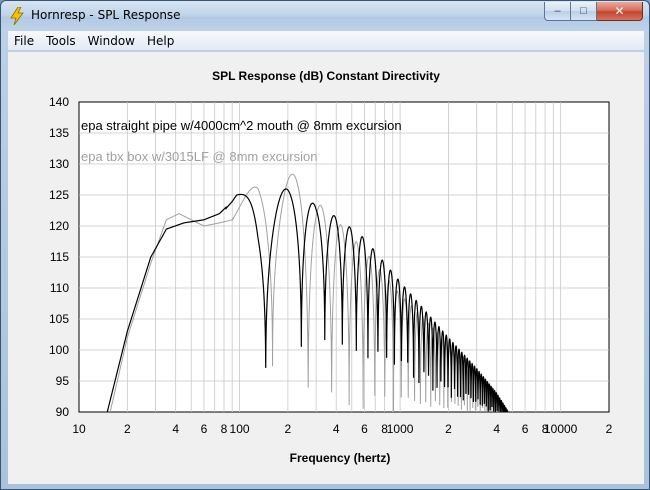 The height and width of the screenshot is (490, 650). I want to click on menu-file: File, so click(24, 40).